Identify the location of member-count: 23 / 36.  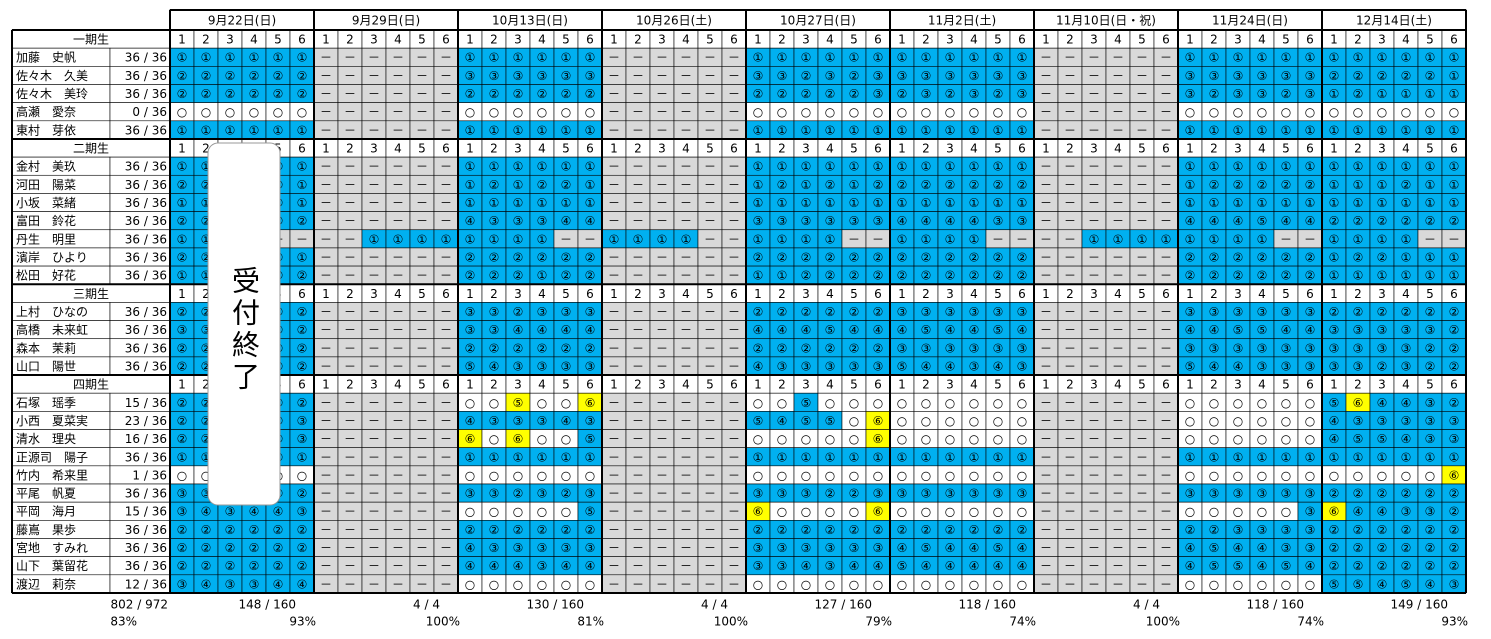
(146, 421).